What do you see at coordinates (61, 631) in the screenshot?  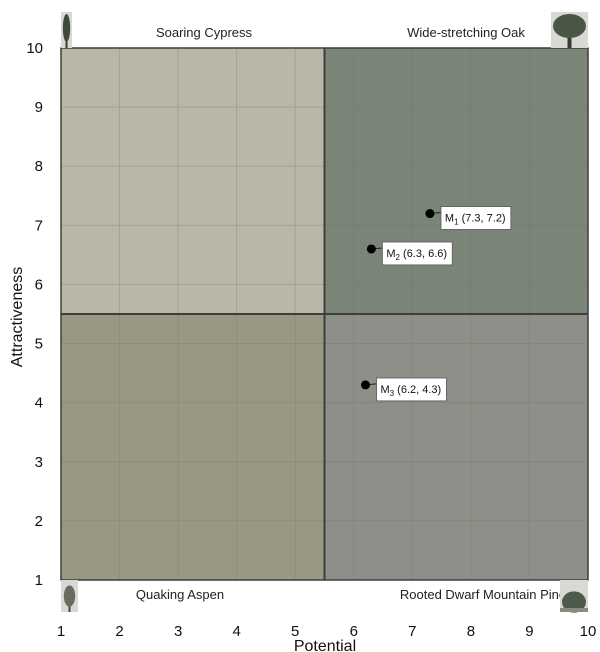 I see `x-tick-label: 1` at bounding box center [61, 631].